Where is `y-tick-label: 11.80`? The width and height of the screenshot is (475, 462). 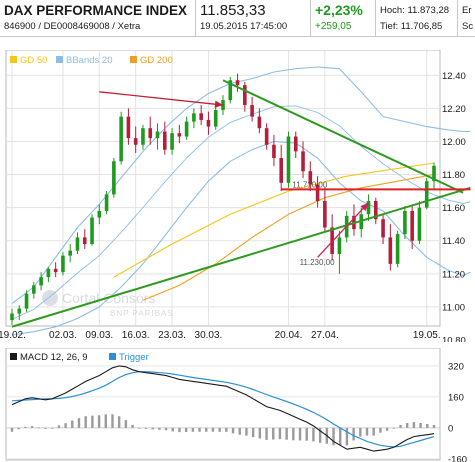
y-tick-label: 11.80 is located at coordinates (453, 175).